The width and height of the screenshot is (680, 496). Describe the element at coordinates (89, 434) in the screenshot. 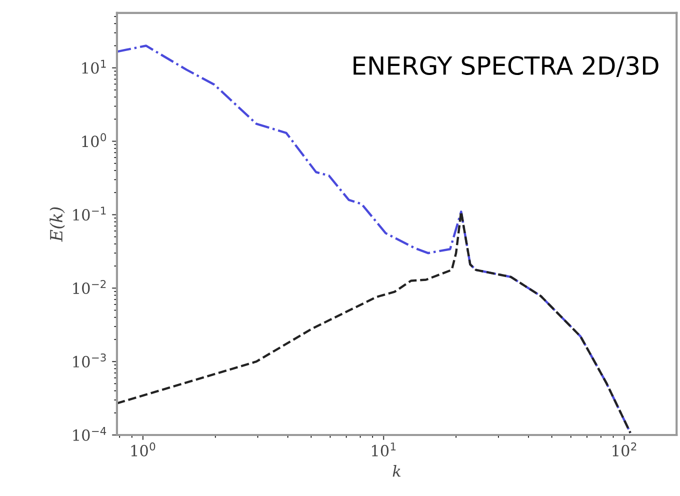

I see `y-tick-label: 10$^{−4}$` at that location.